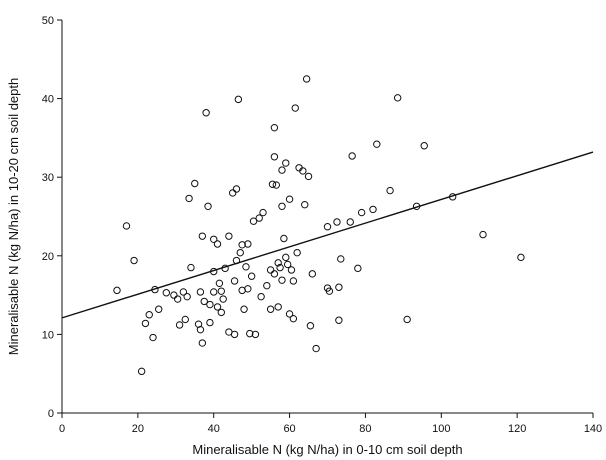  I want to click on x-axis-ticks: 0 20 40 60 80 100 120 140, so click(330, 424).